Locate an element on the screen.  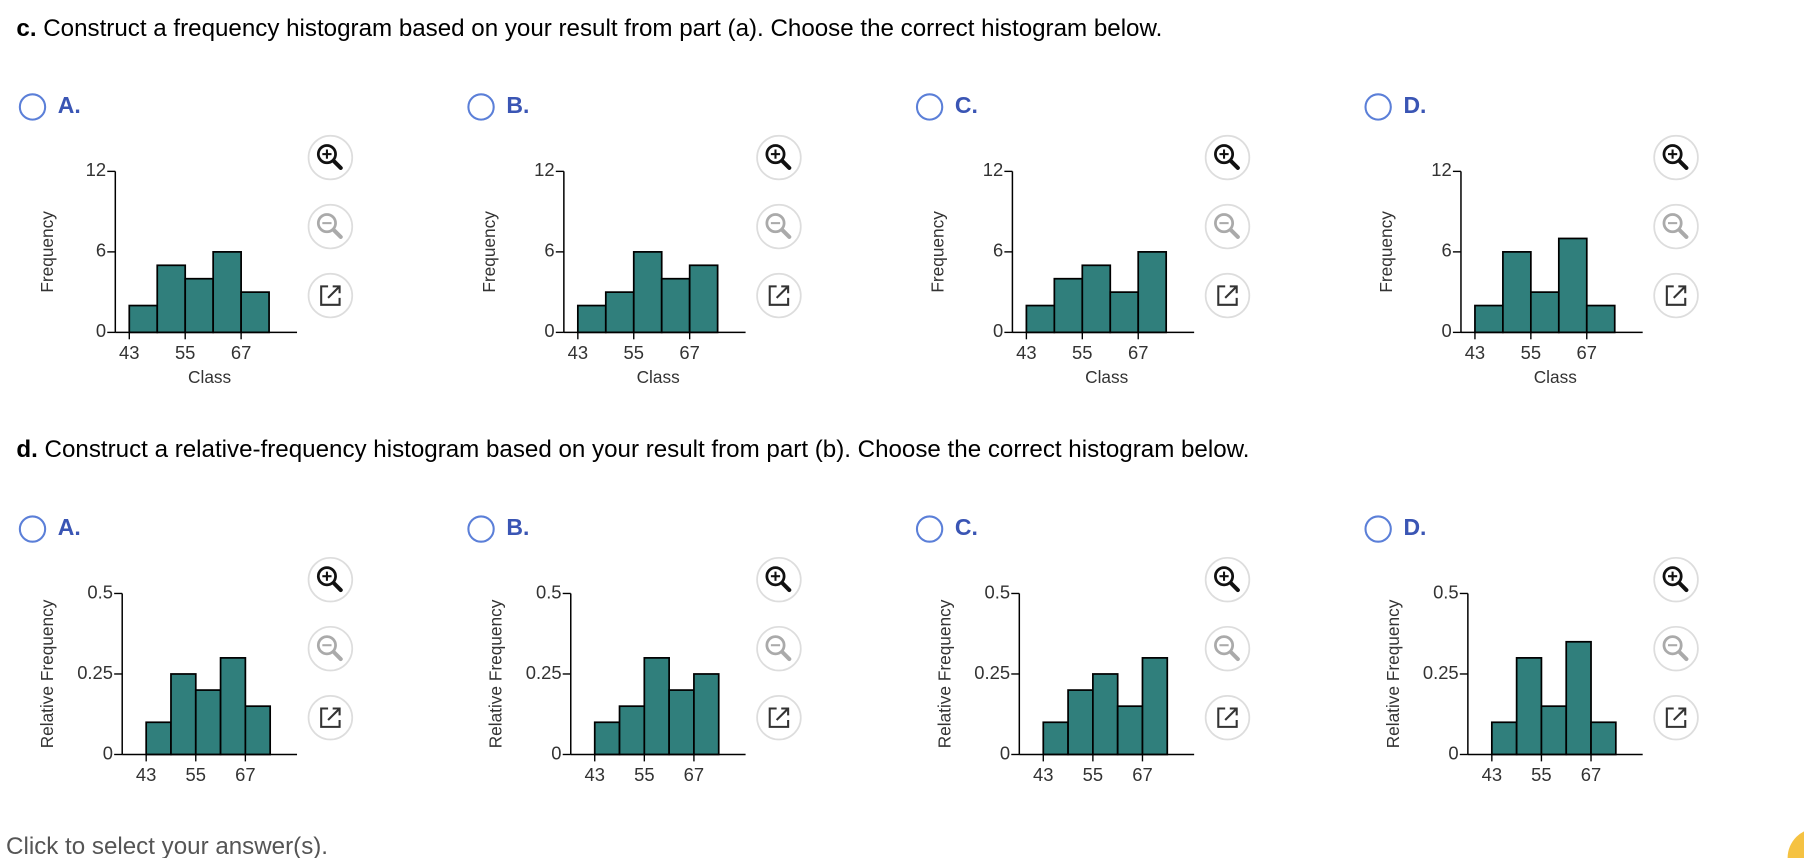
y-tick-label: 12 is located at coordinates (1441, 169).